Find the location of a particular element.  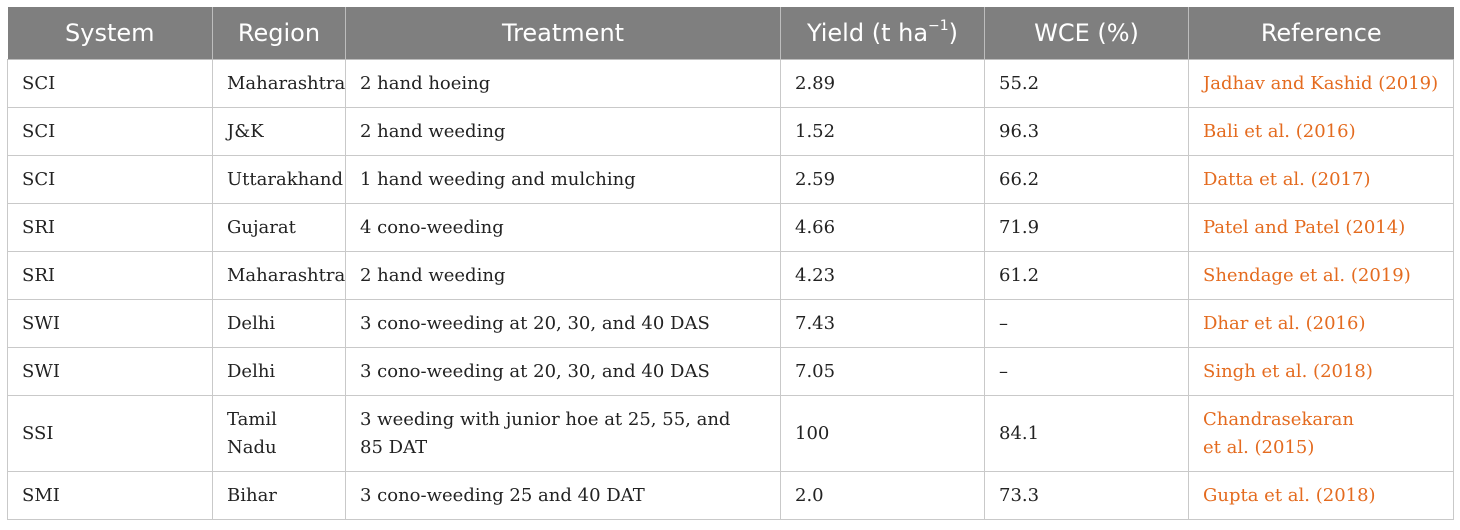

cell-yield: 2.89 is located at coordinates (882, 83).